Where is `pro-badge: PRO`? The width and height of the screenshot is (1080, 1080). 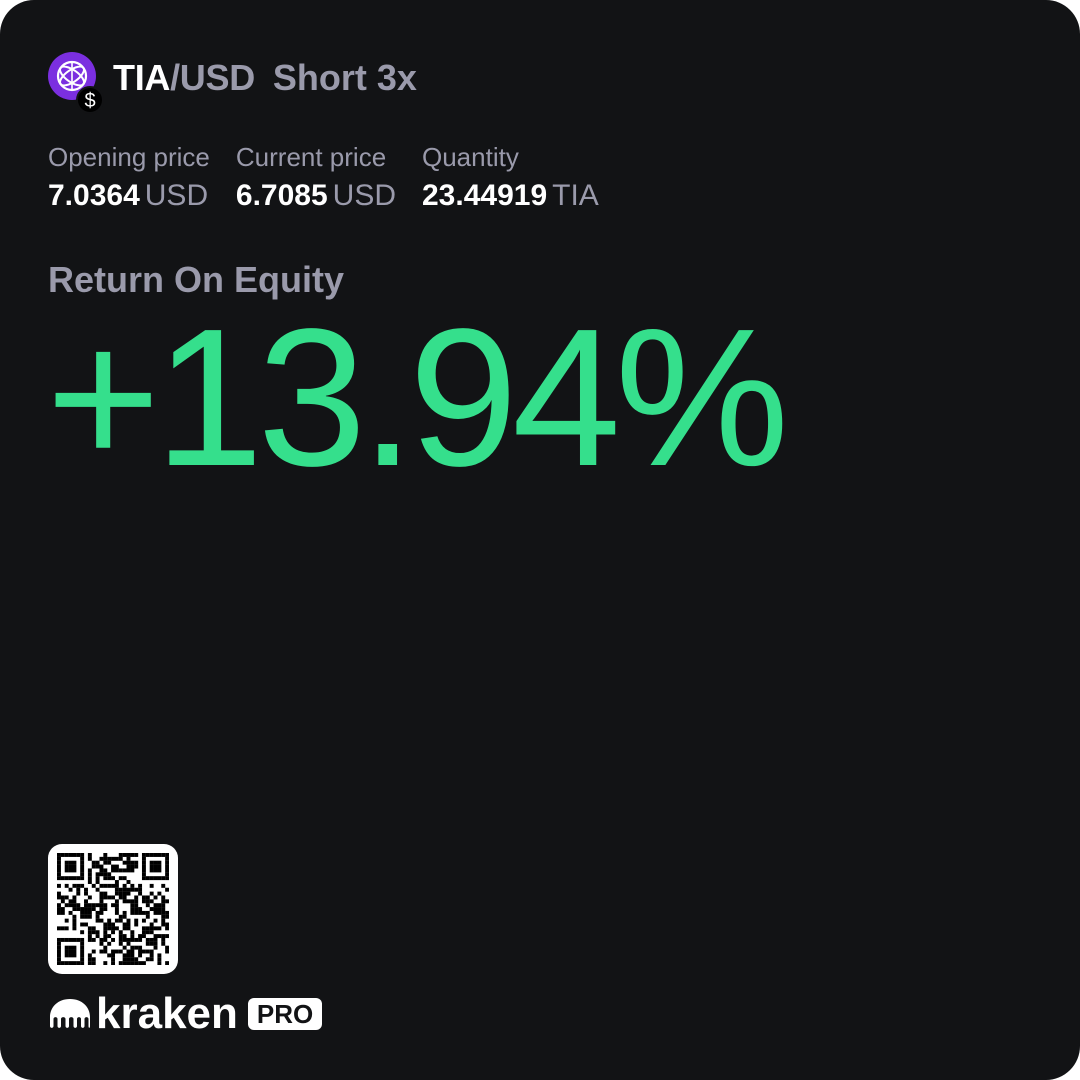 pro-badge: PRO is located at coordinates (285, 1014).